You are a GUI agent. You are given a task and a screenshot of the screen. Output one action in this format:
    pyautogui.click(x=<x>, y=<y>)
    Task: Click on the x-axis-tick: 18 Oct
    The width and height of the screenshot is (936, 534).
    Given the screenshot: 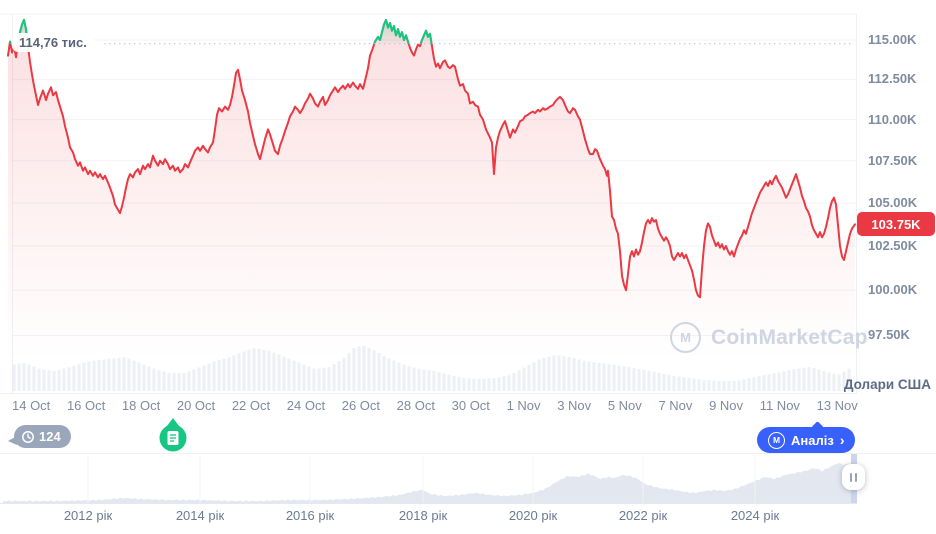 What is the action you would take?
    pyautogui.click(x=141, y=405)
    